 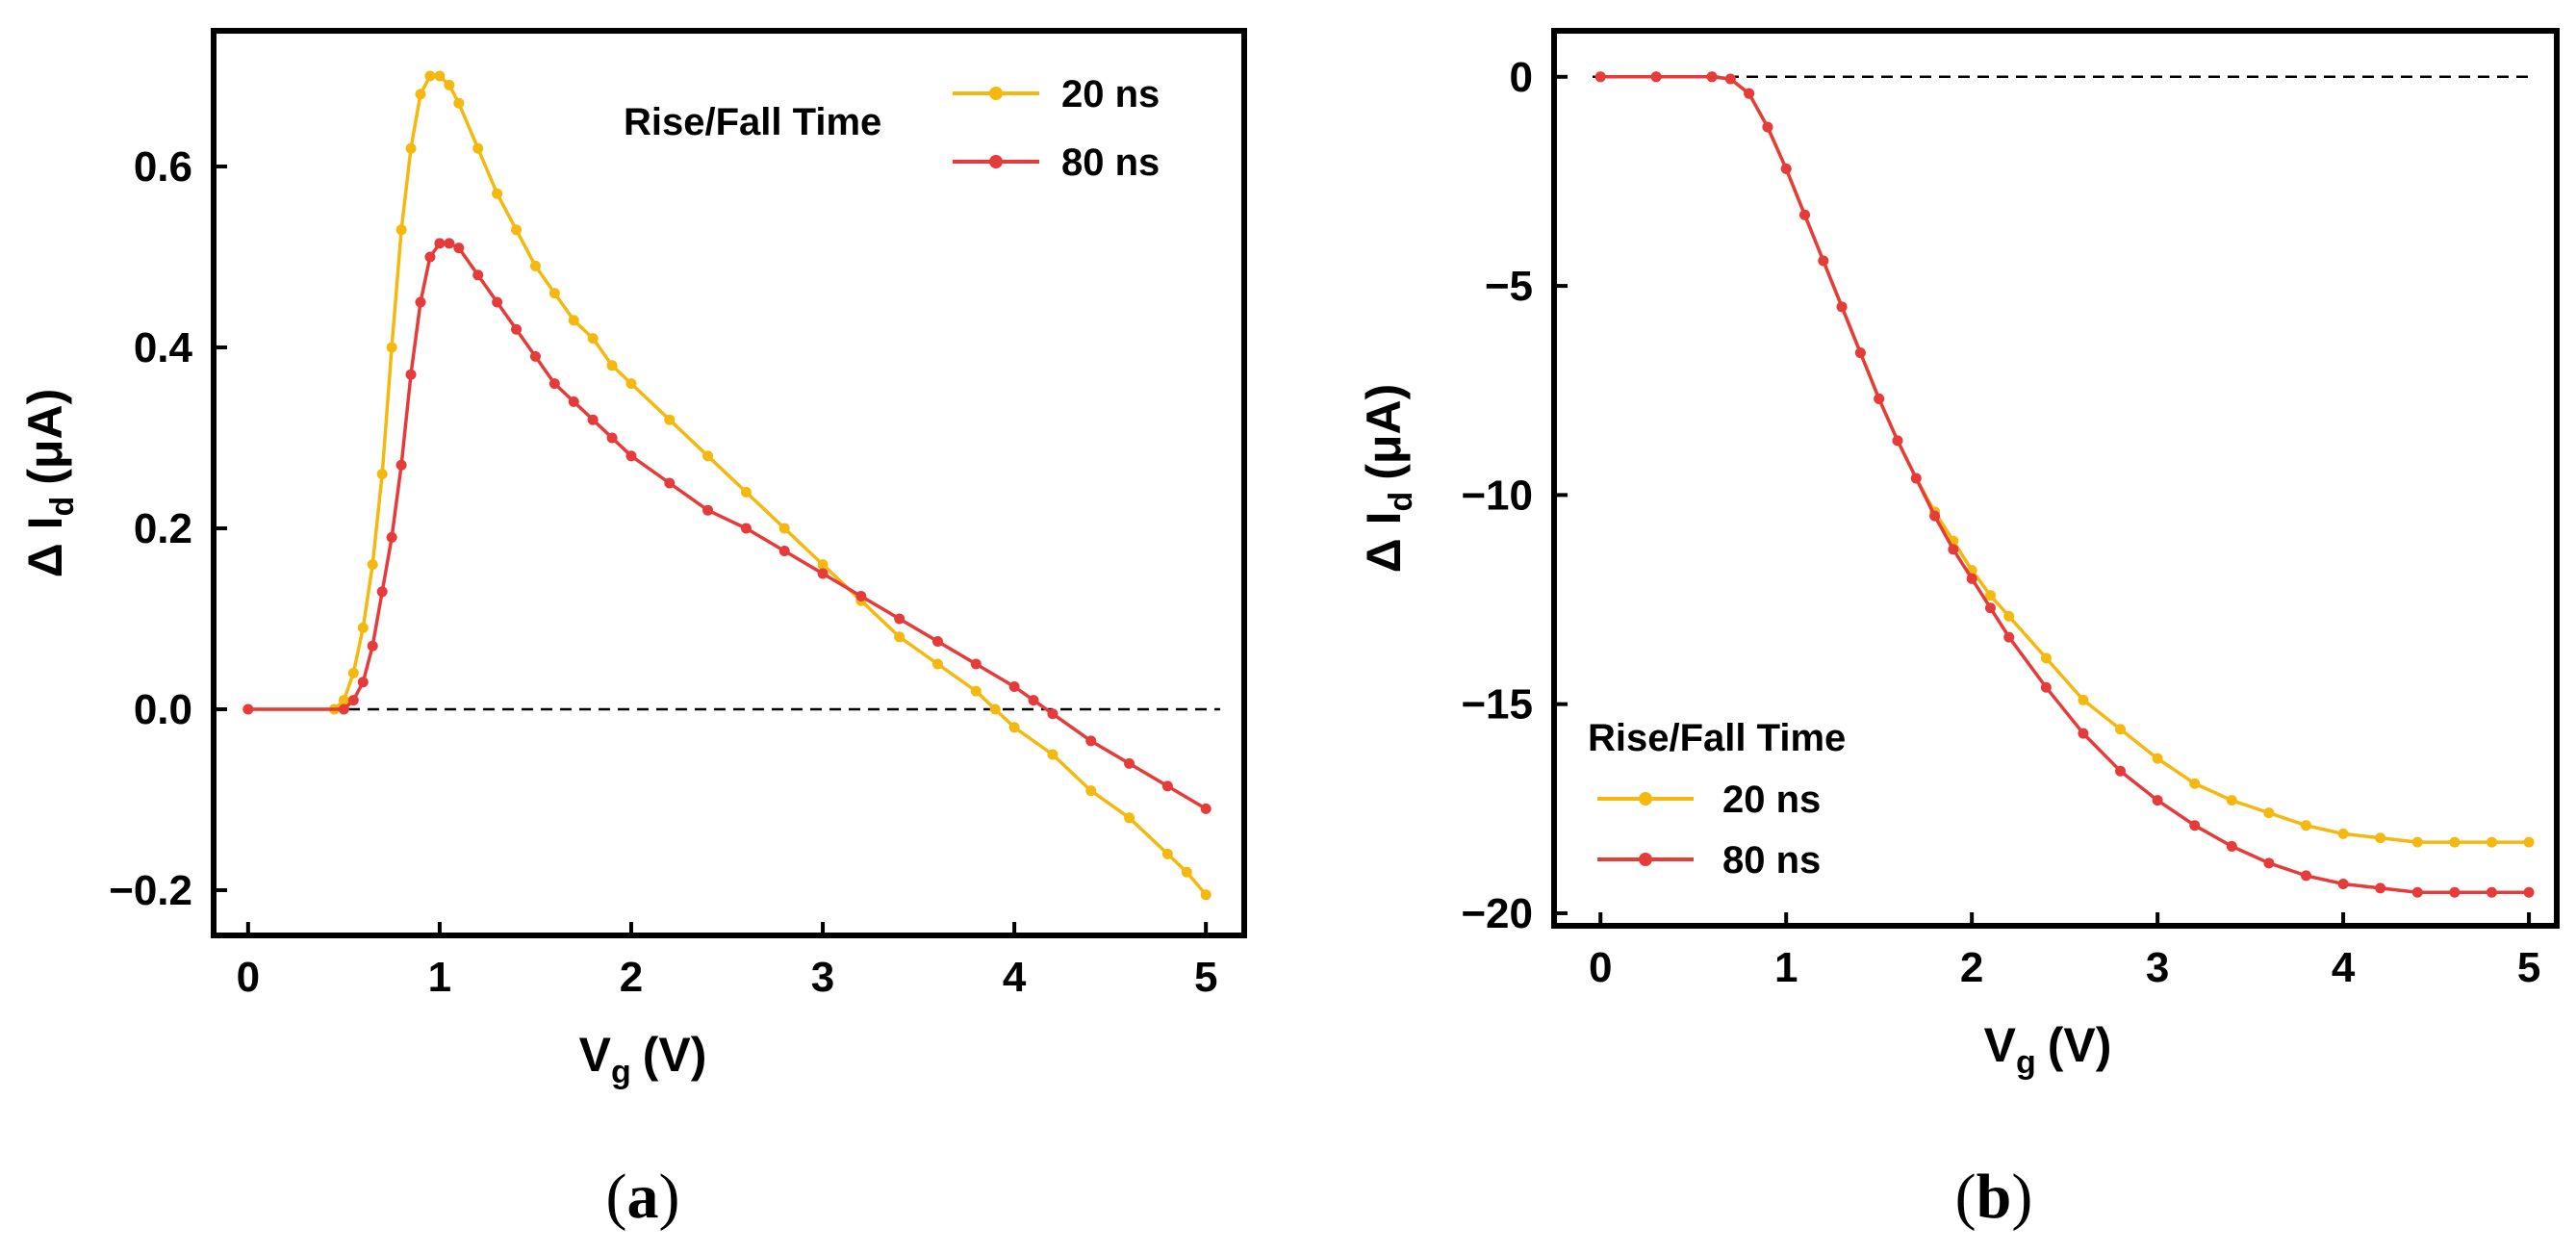 What do you see at coordinates (1600, 967) in the screenshot?
I see `x-tick-label: 0` at bounding box center [1600, 967].